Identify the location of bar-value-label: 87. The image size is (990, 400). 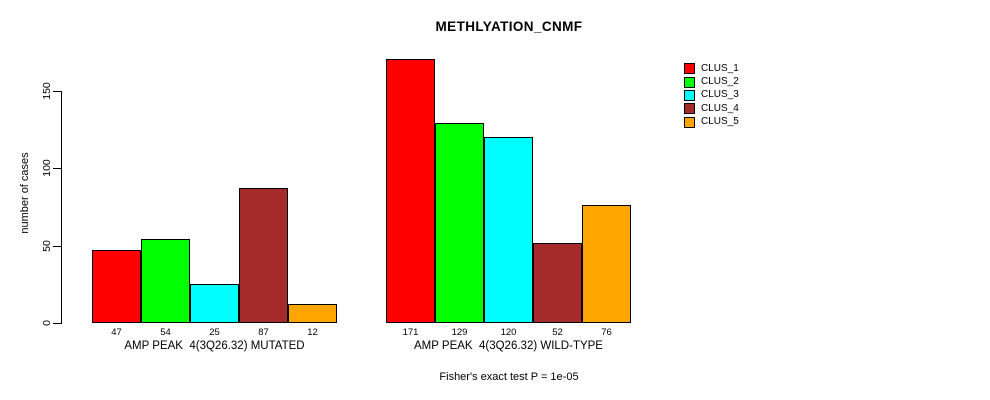
(263, 332).